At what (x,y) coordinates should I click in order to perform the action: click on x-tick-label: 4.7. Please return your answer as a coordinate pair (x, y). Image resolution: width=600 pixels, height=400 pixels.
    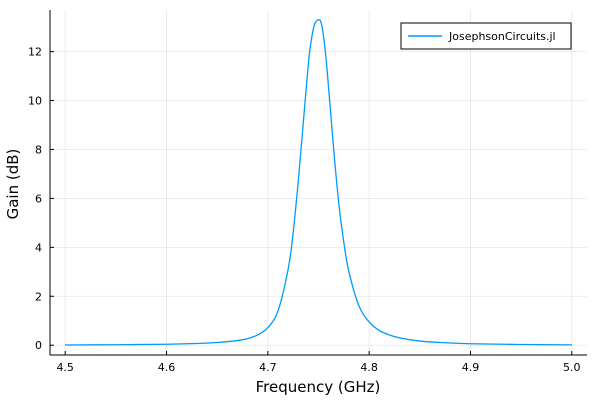
    Looking at the image, I should click on (268, 367).